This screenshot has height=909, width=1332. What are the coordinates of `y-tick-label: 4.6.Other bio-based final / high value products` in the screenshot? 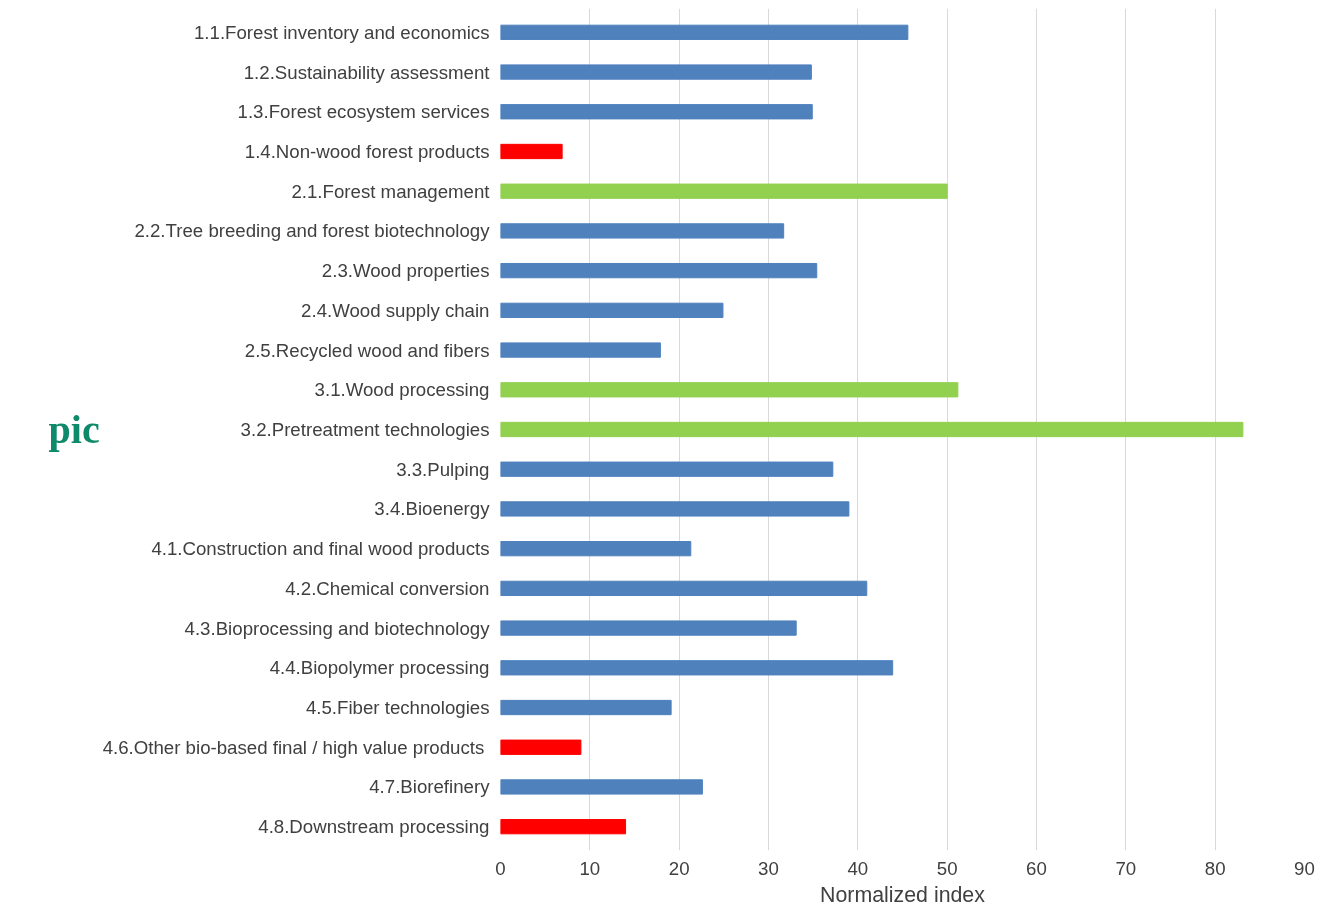 It's located at (293, 747).